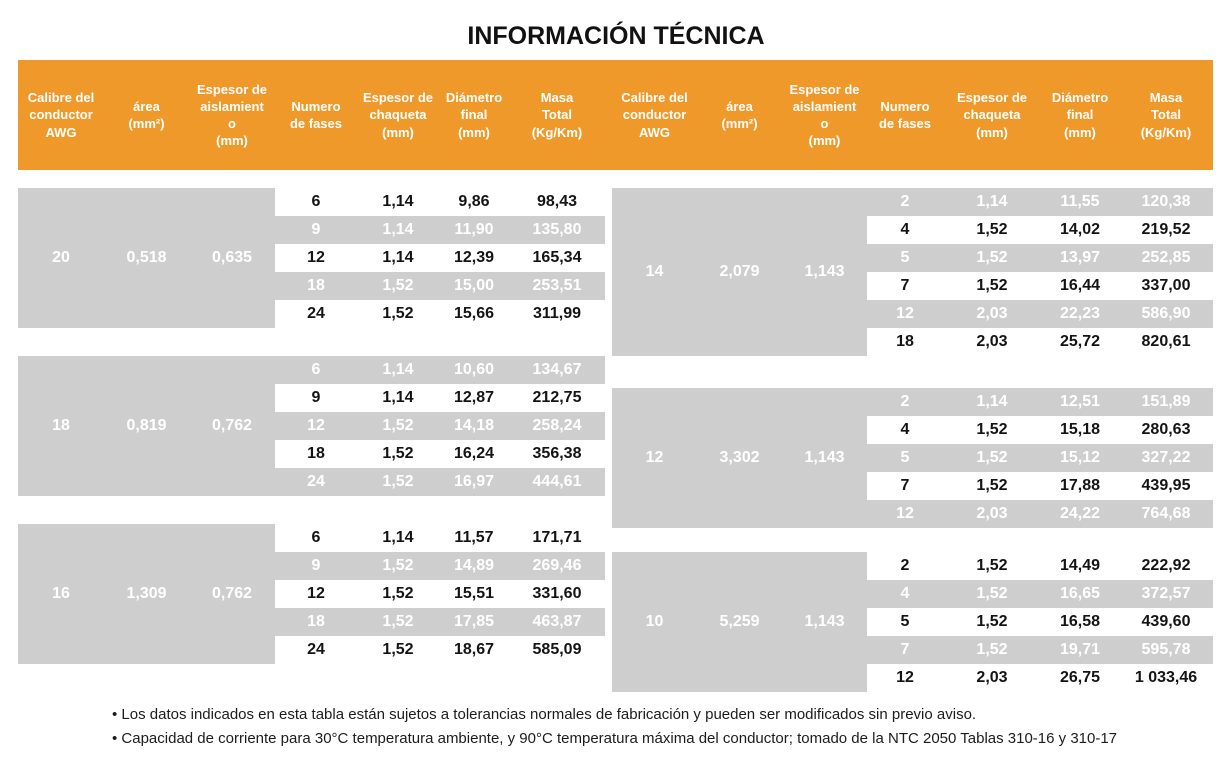 This screenshot has height=776, width=1232. What do you see at coordinates (474, 313) in the screenshot?
I see `diametro-cell: 15,66` at bounding box center [474, 313].